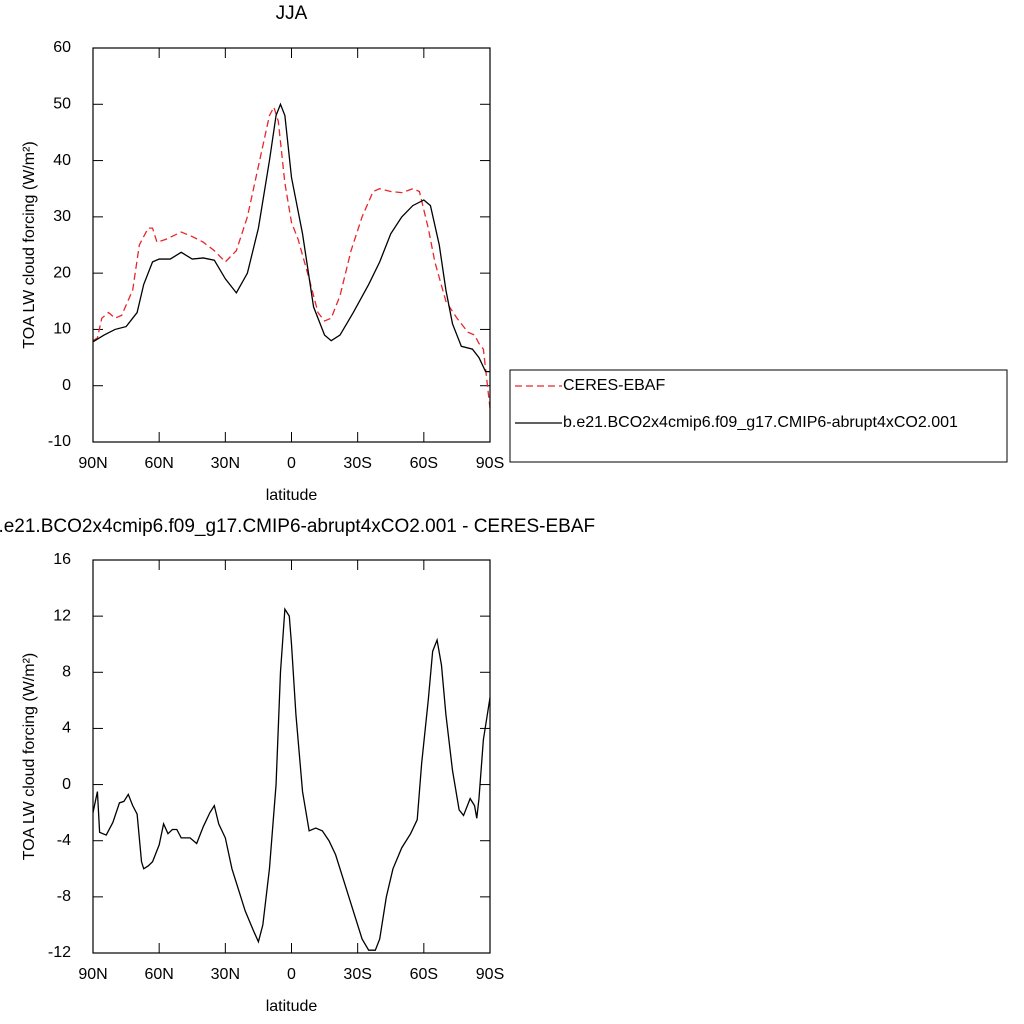 This screenshot has width=1024, height=1024. What do you see at coordinates (62, 272) in the screenshot?
I see `y-tick-label: 20` at bounding box center [62, 272].